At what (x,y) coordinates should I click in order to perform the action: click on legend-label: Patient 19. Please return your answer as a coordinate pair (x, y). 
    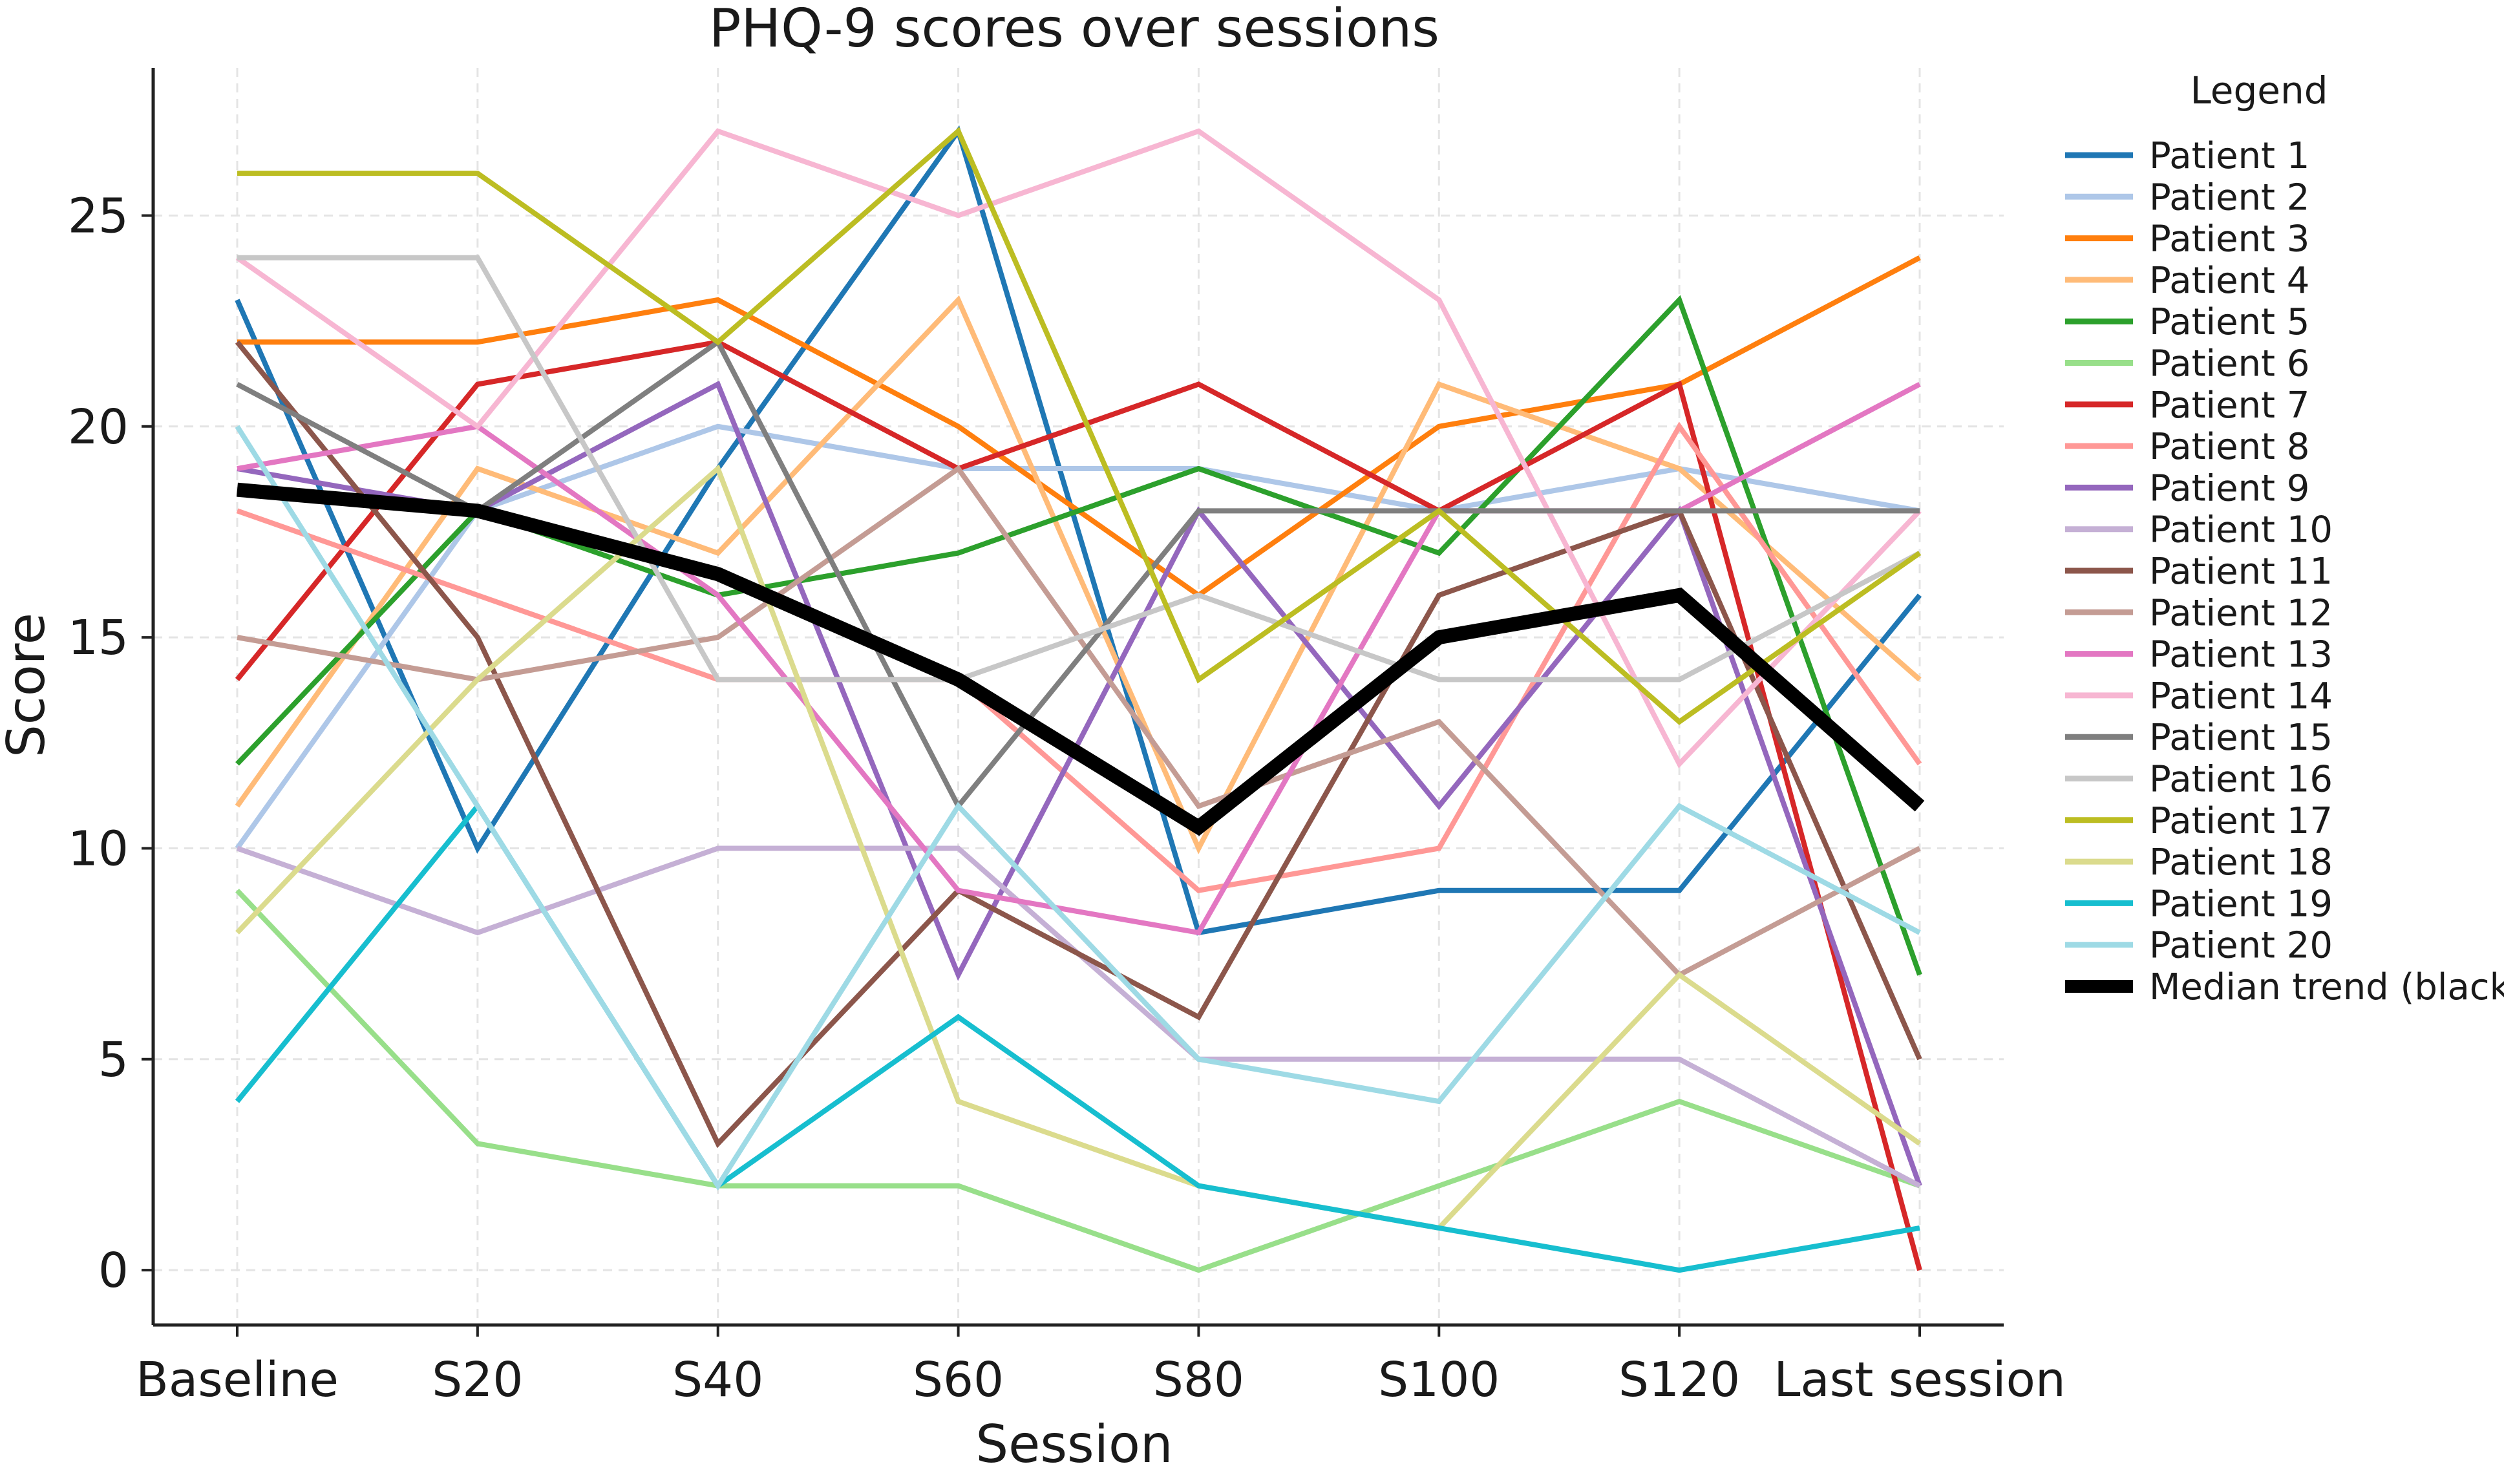
    Looking at the image, I should click on (2241, 904).